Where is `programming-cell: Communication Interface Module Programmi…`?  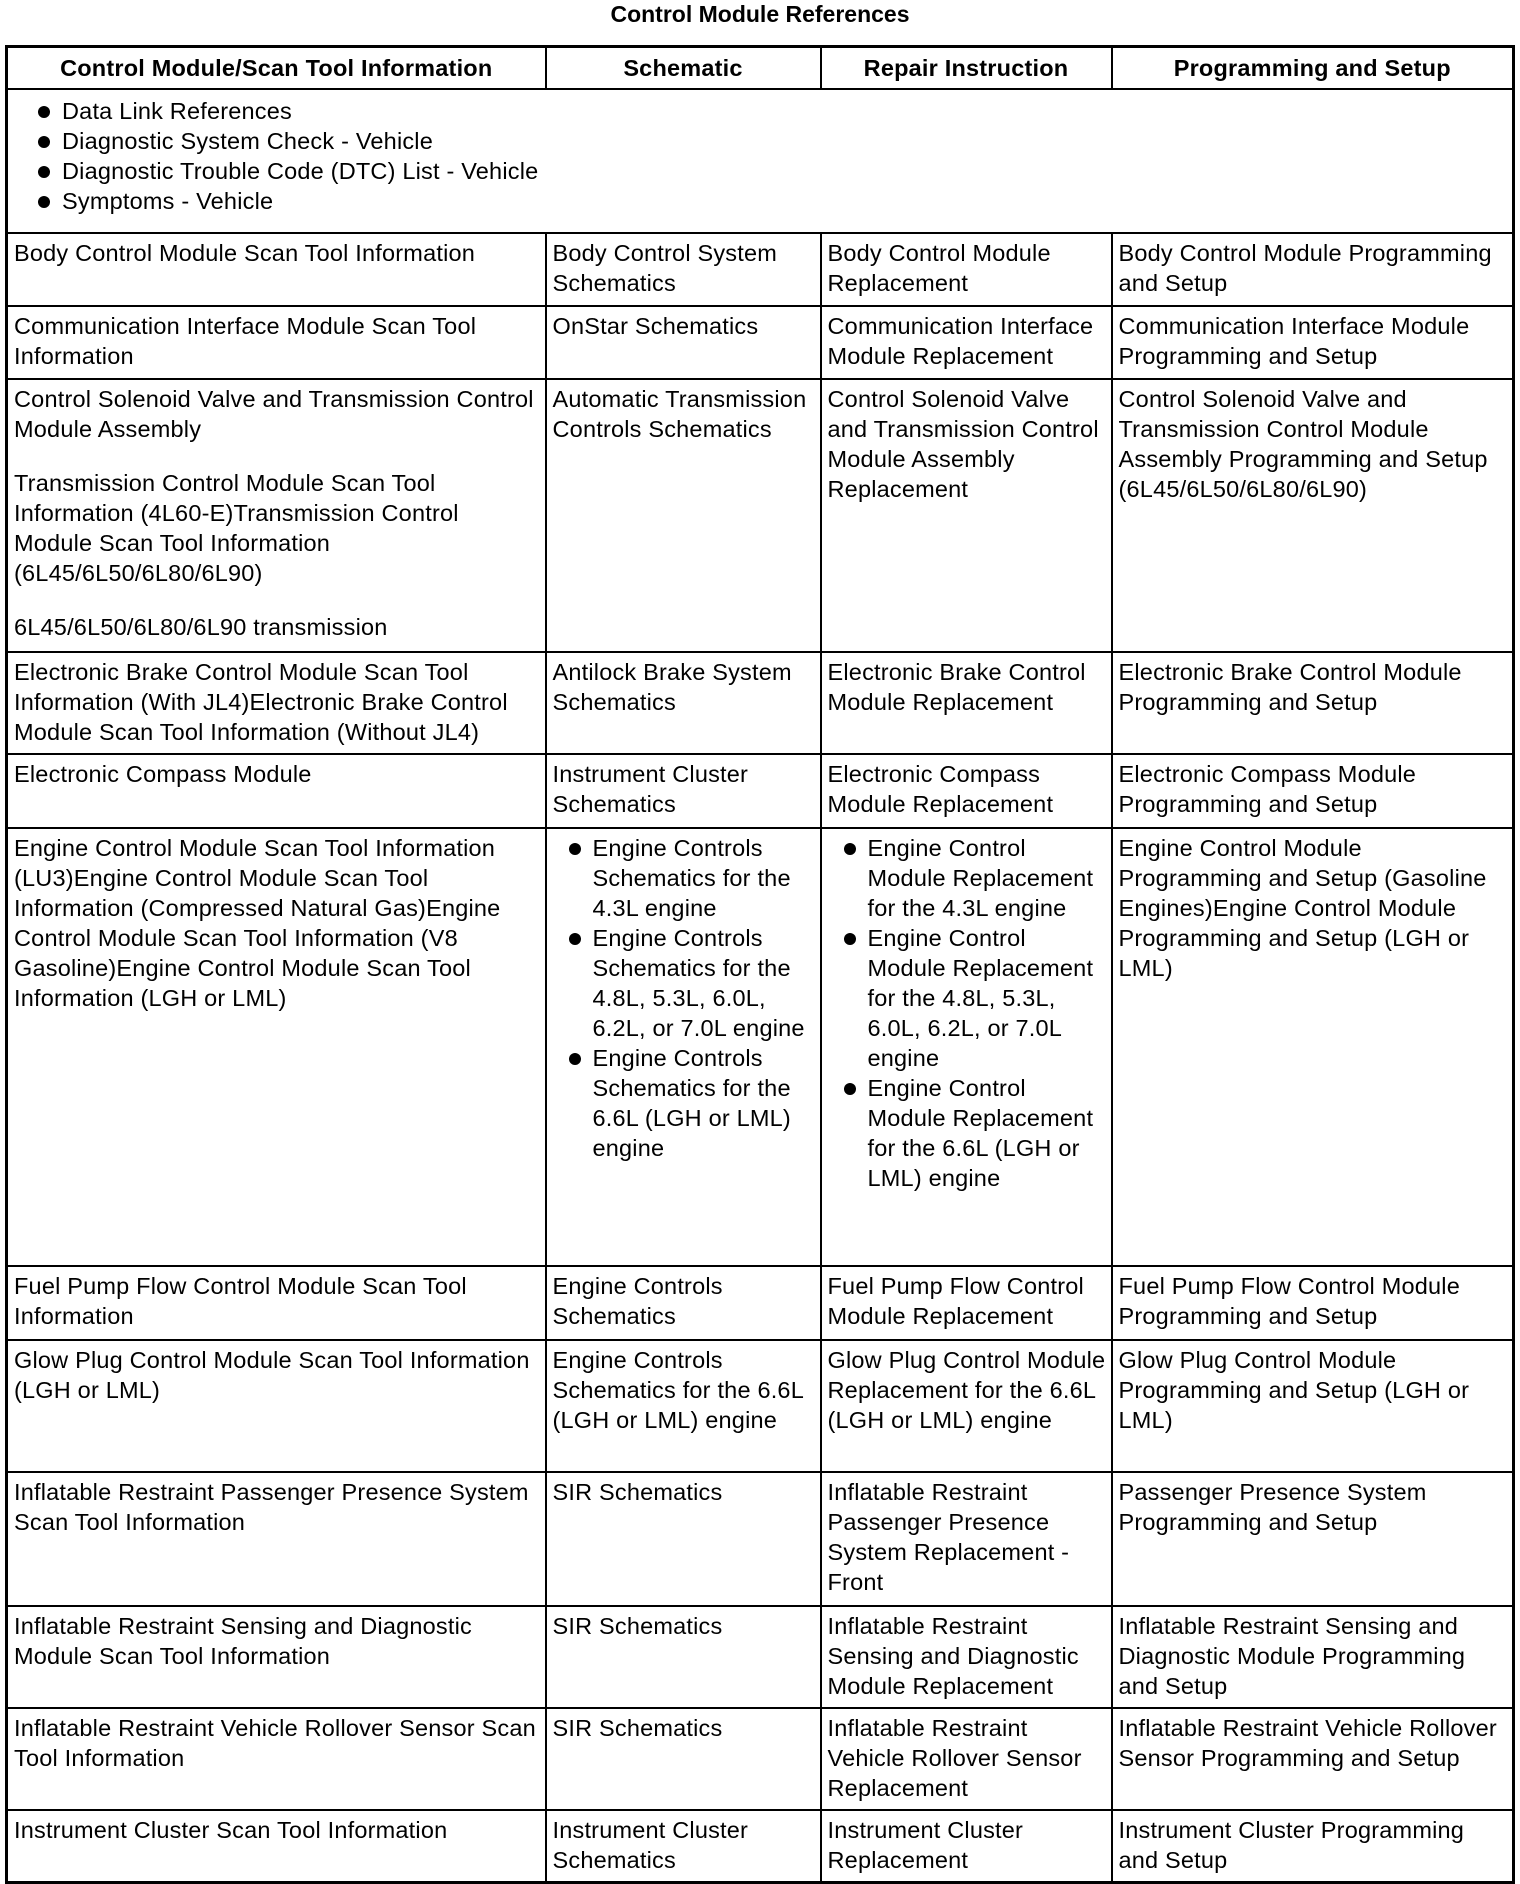 programming-cell: Communication Interface Module Programmi… is located at coordinates (1312, 342).